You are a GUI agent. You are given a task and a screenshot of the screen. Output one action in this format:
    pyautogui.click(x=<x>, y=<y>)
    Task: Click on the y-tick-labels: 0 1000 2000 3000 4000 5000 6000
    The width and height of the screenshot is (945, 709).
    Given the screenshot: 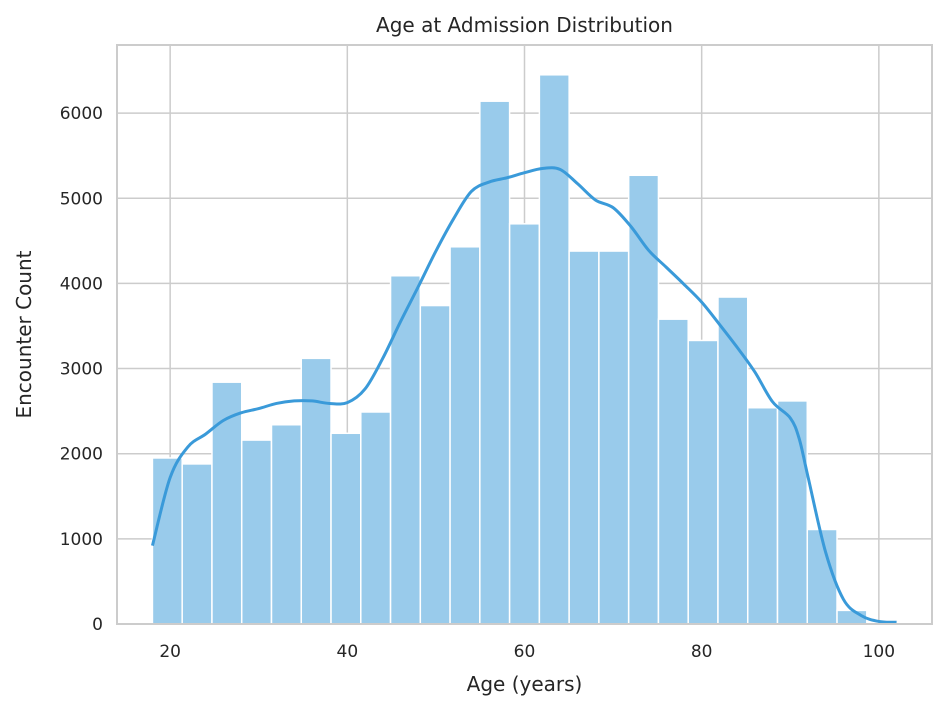 What is the action you would take?
    pyautogui.click(x=81, y=369)
    